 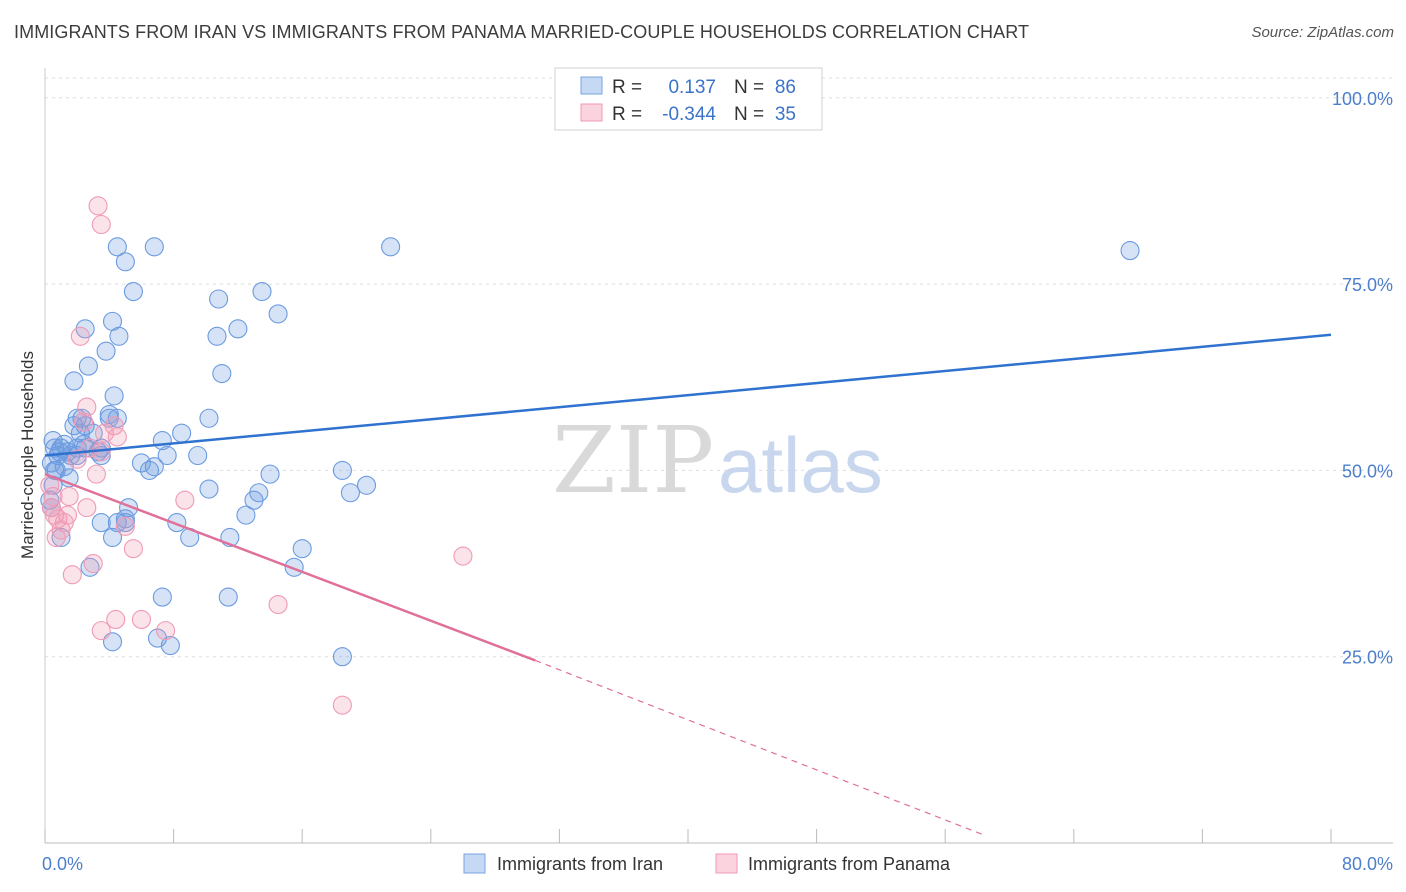 I want to click on chart-source: Source: ZipAtlas.com, so click(x=1322, y=32).